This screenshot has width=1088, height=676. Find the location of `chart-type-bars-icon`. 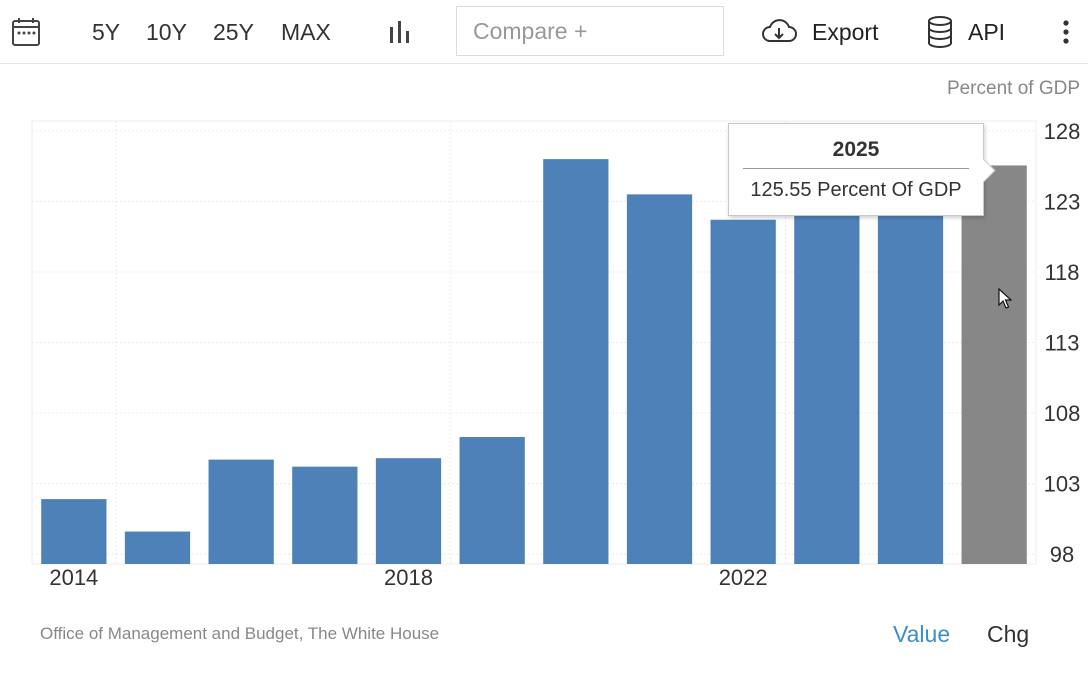

chart-type-bars-icon is located at coordinates (400, 32).